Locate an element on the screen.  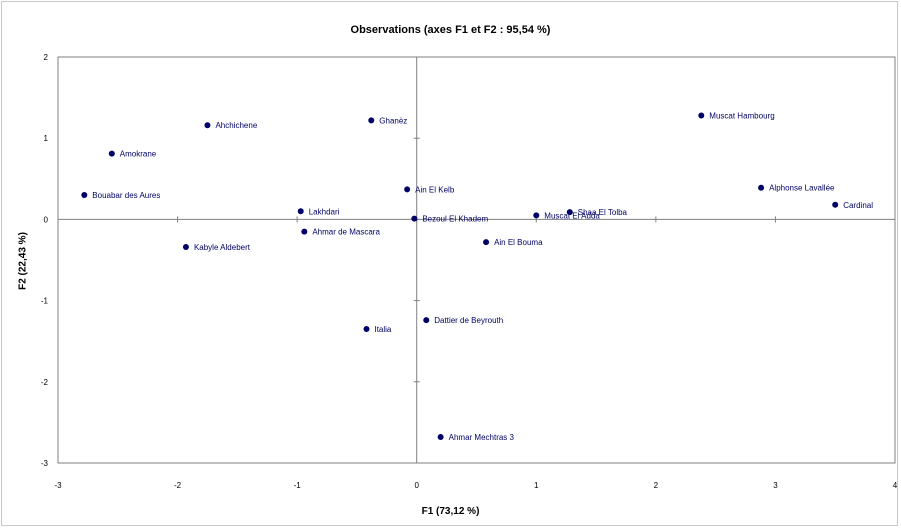
y-tick-label: -2 is located at coordinates (45, 382).